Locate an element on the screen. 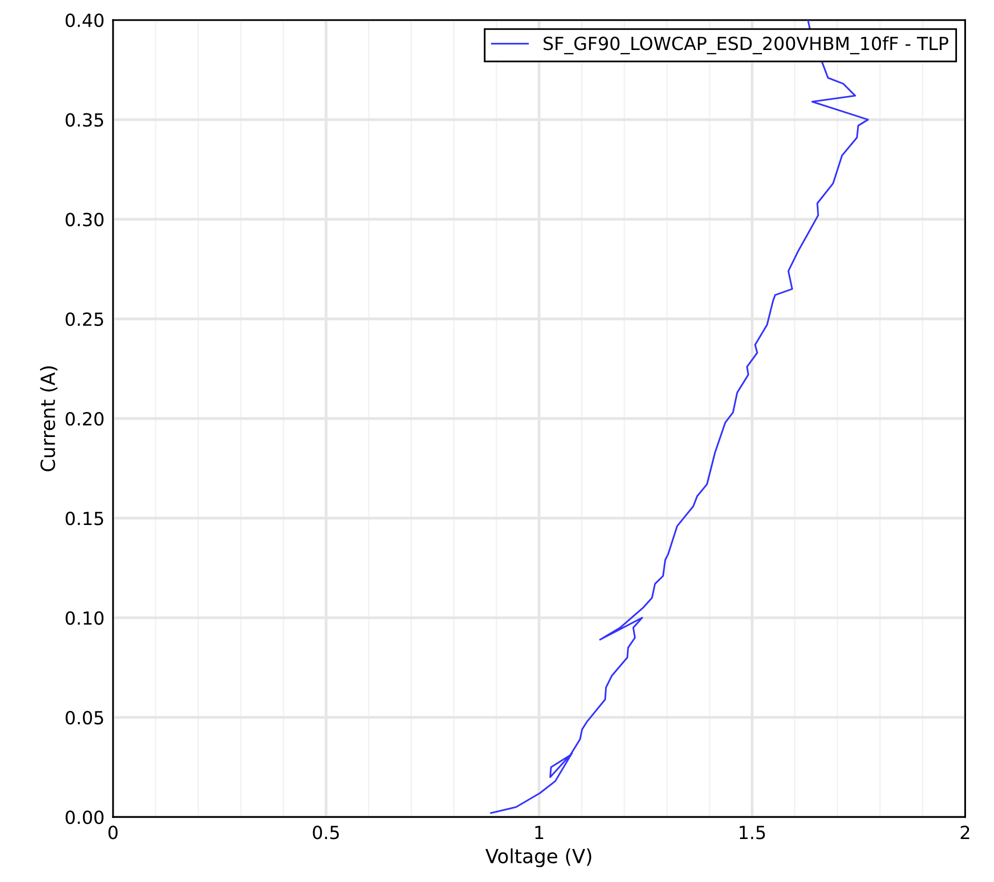 The width and height of the screenshot is (994, 882). x-tick-label: 1 is located at coordinates (539, 833).